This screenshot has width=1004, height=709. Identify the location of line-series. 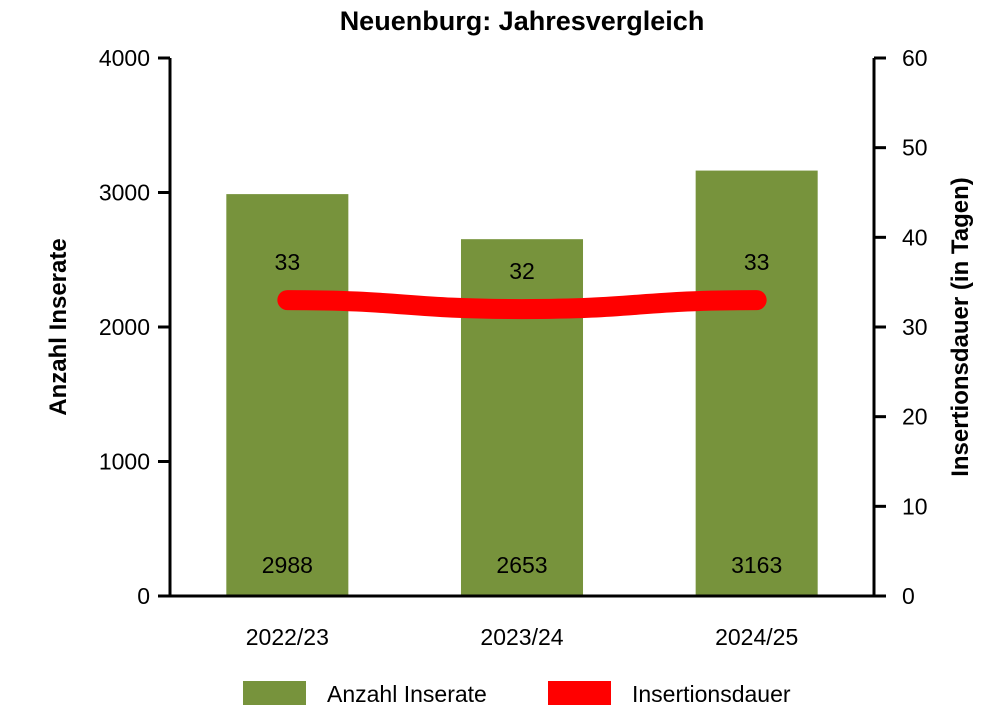
(522, 305).